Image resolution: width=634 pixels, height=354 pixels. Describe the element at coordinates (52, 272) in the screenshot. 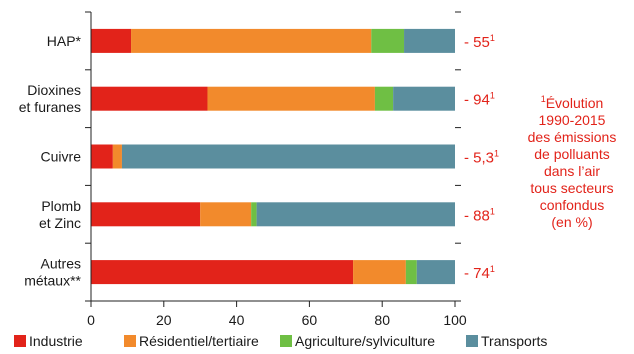

I see `category-label: Autres métaux**` at that location.